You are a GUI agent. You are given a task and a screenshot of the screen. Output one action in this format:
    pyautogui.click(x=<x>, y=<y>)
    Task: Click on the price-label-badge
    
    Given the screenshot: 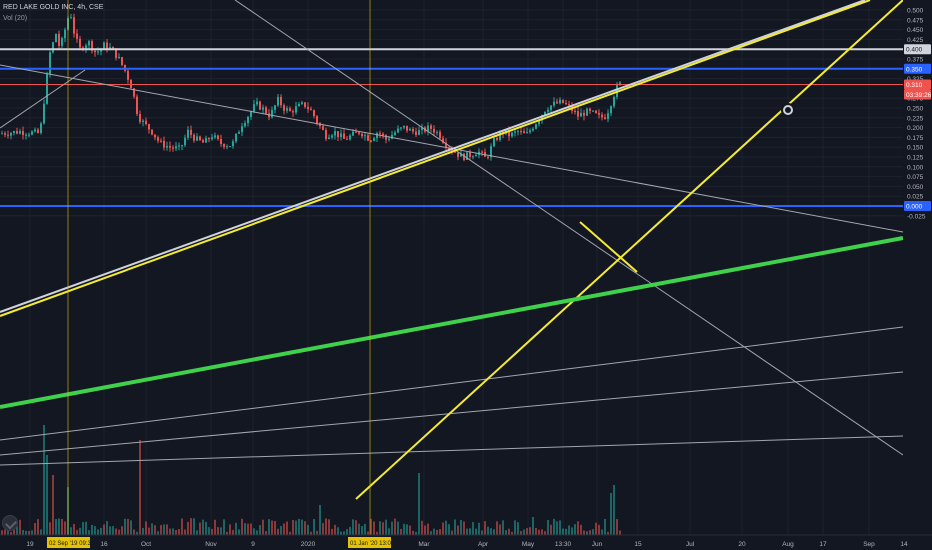 What is the action you would take?
    pyautogui.click(x=917, y=94)
    